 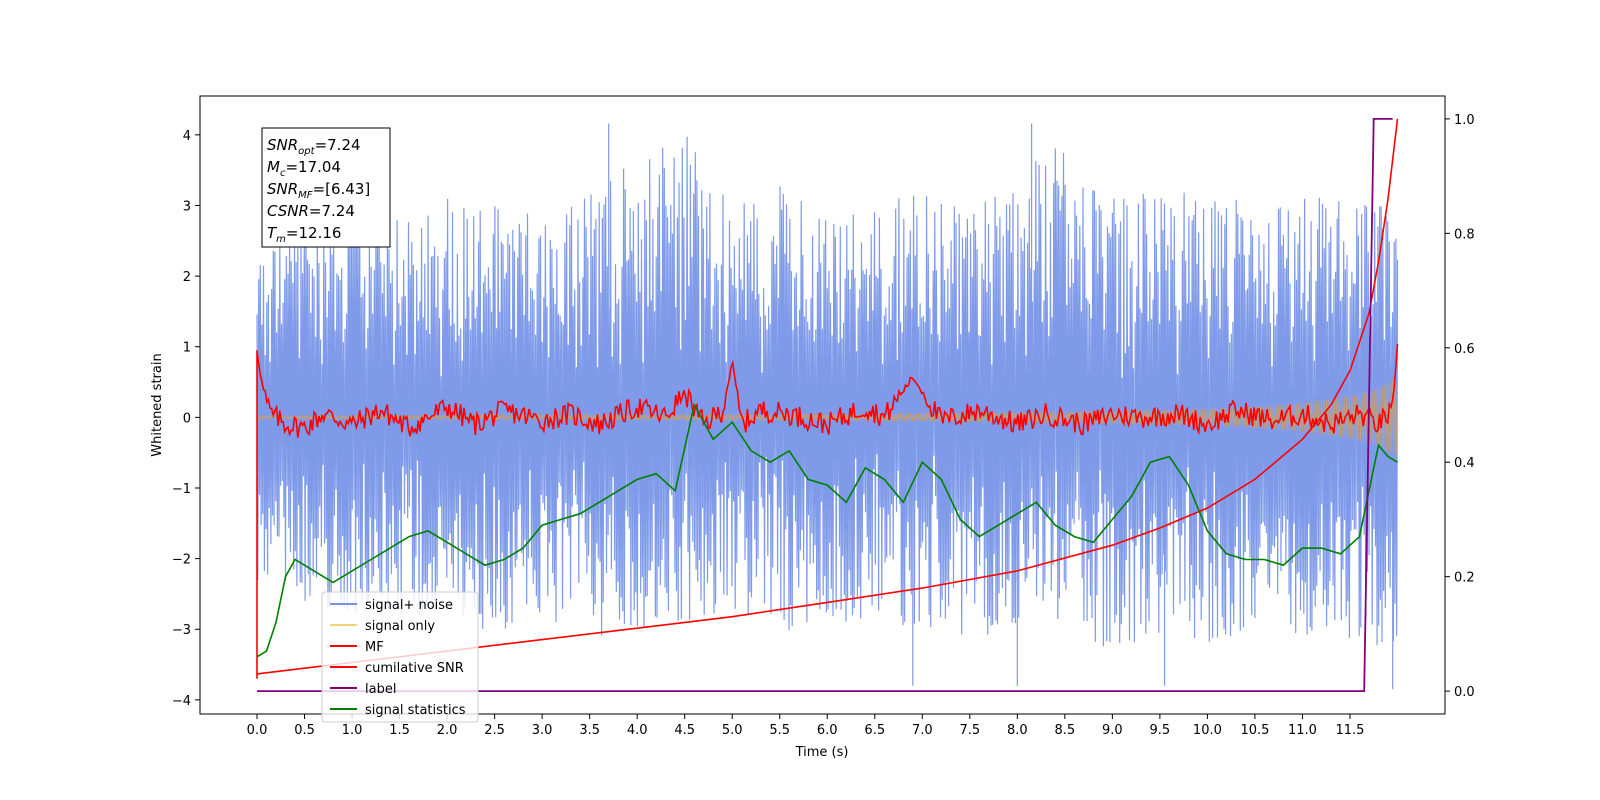 What do you see at coordinates (542, 730) in the screenshot?
I see `x-tick-label: 3.0` at bounding box center [542, 730].